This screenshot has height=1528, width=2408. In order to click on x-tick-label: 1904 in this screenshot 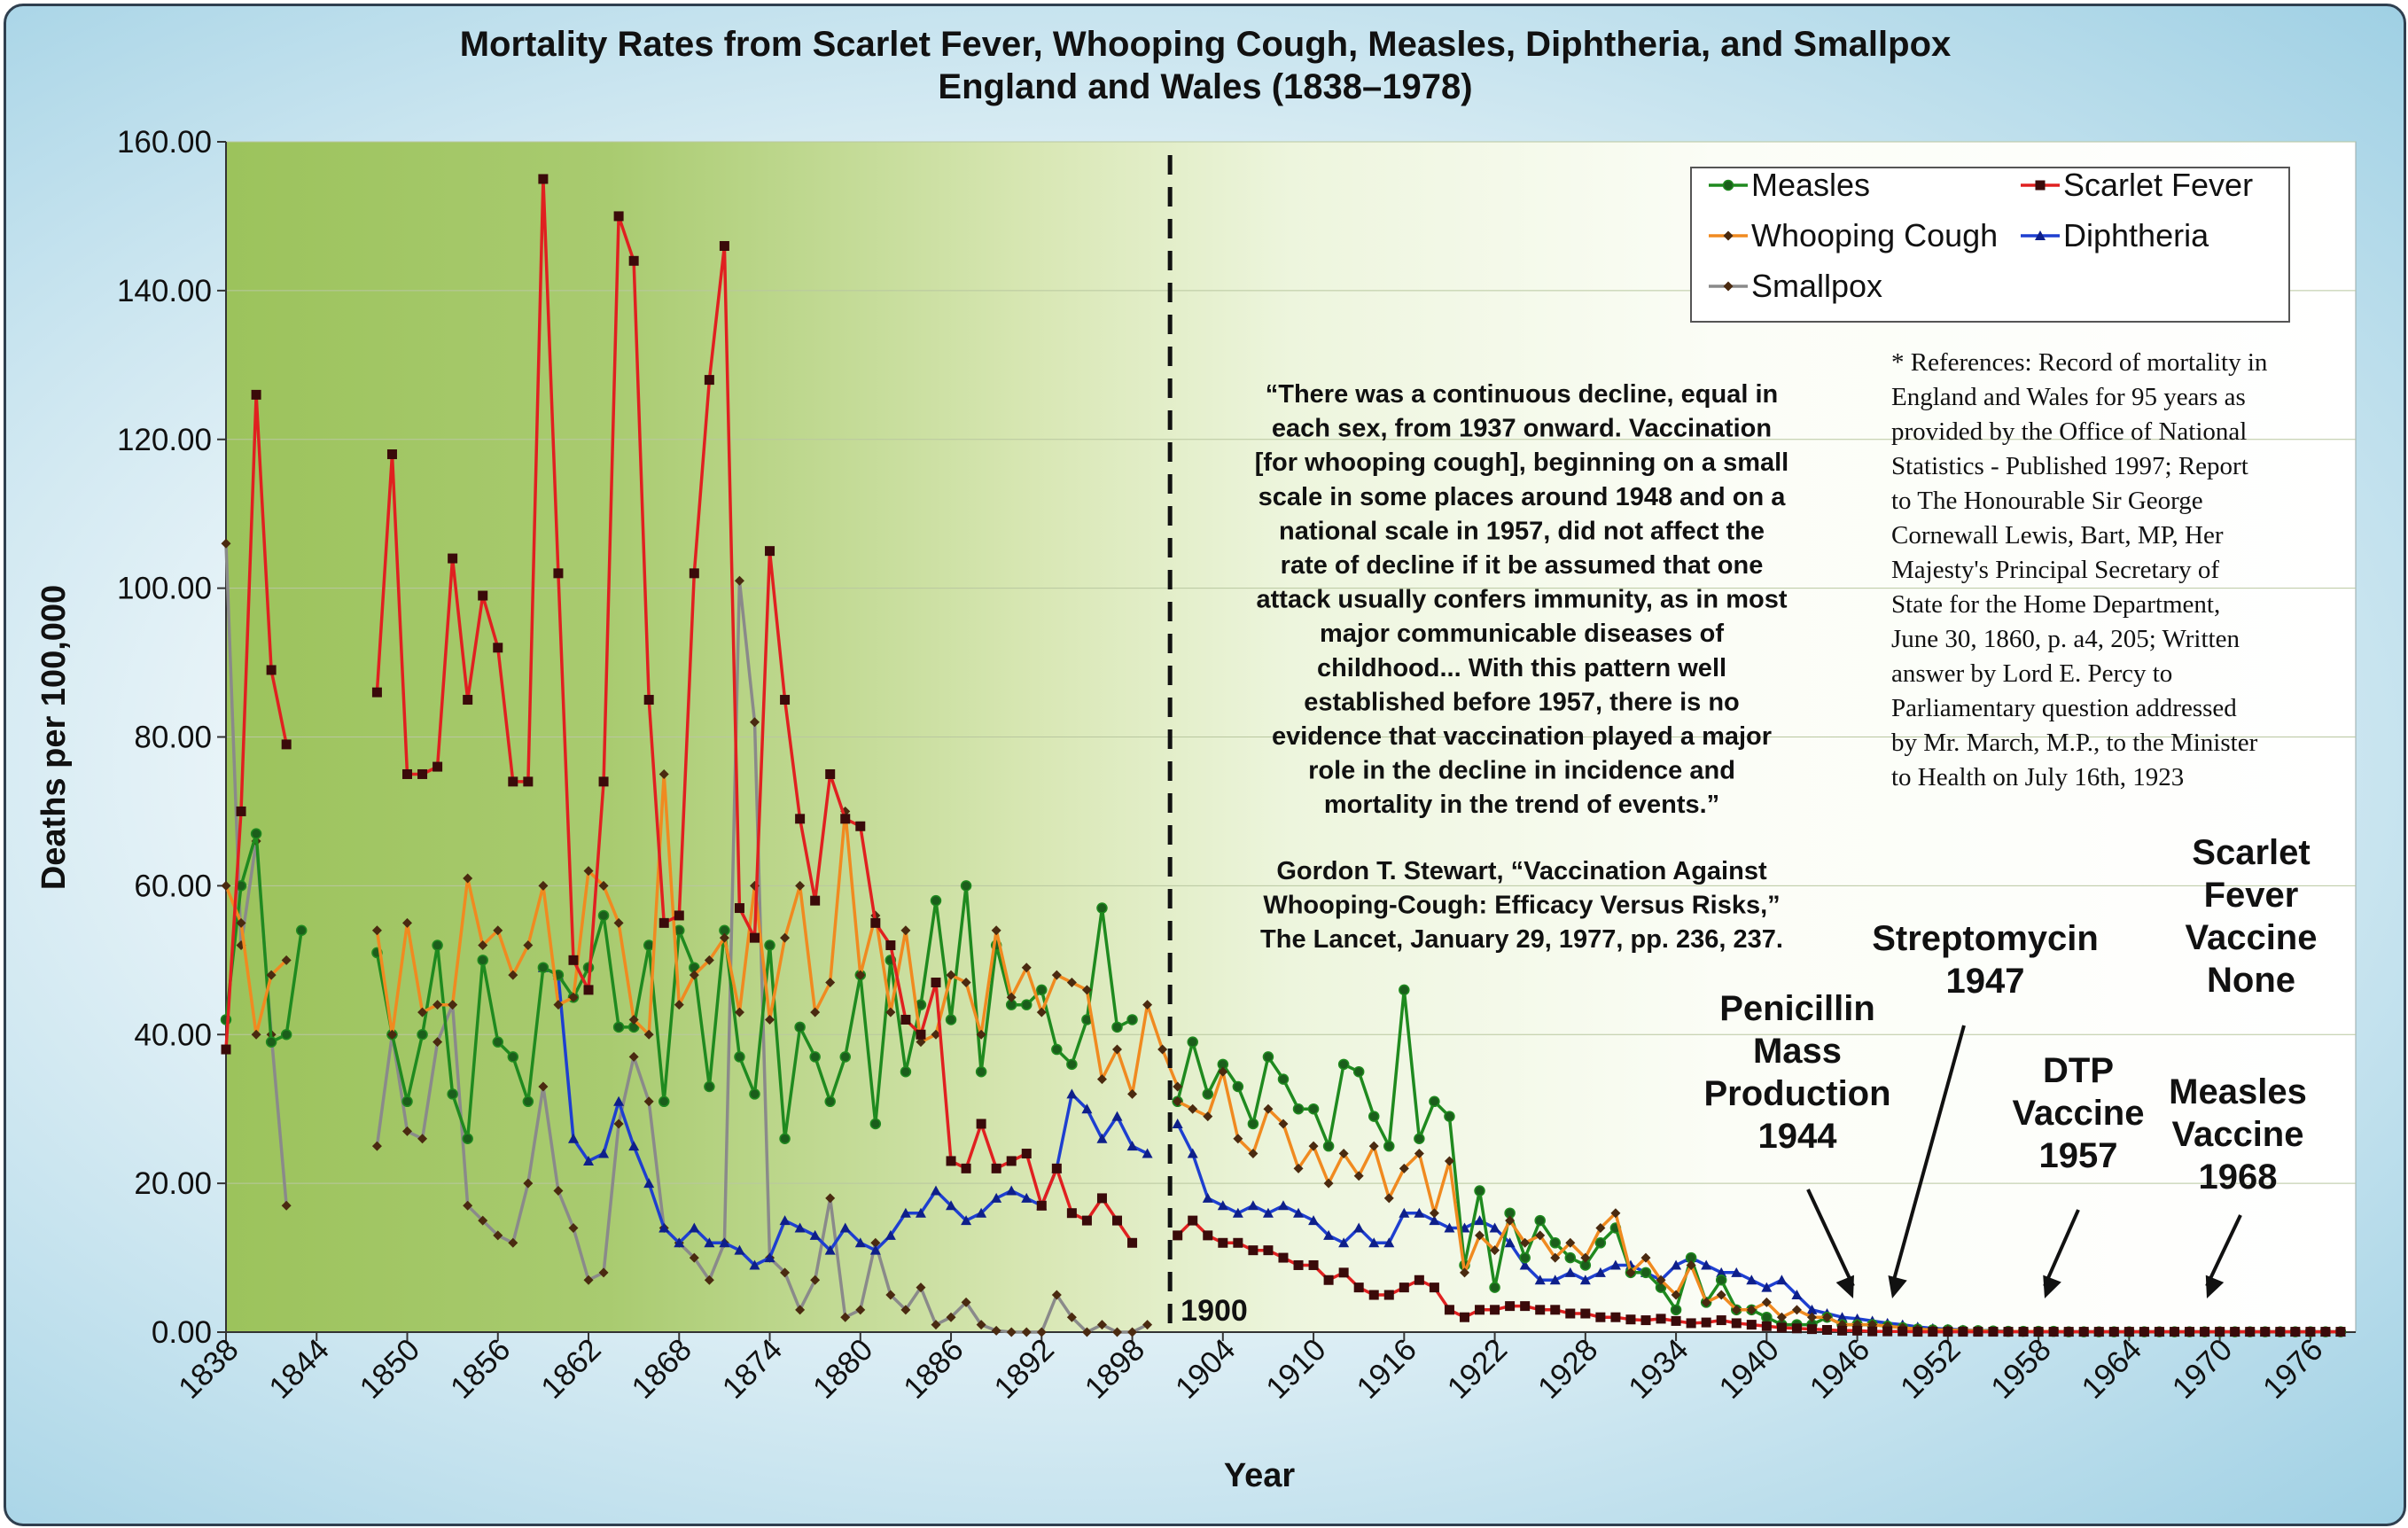, I will do `click(1206, 1369)`.